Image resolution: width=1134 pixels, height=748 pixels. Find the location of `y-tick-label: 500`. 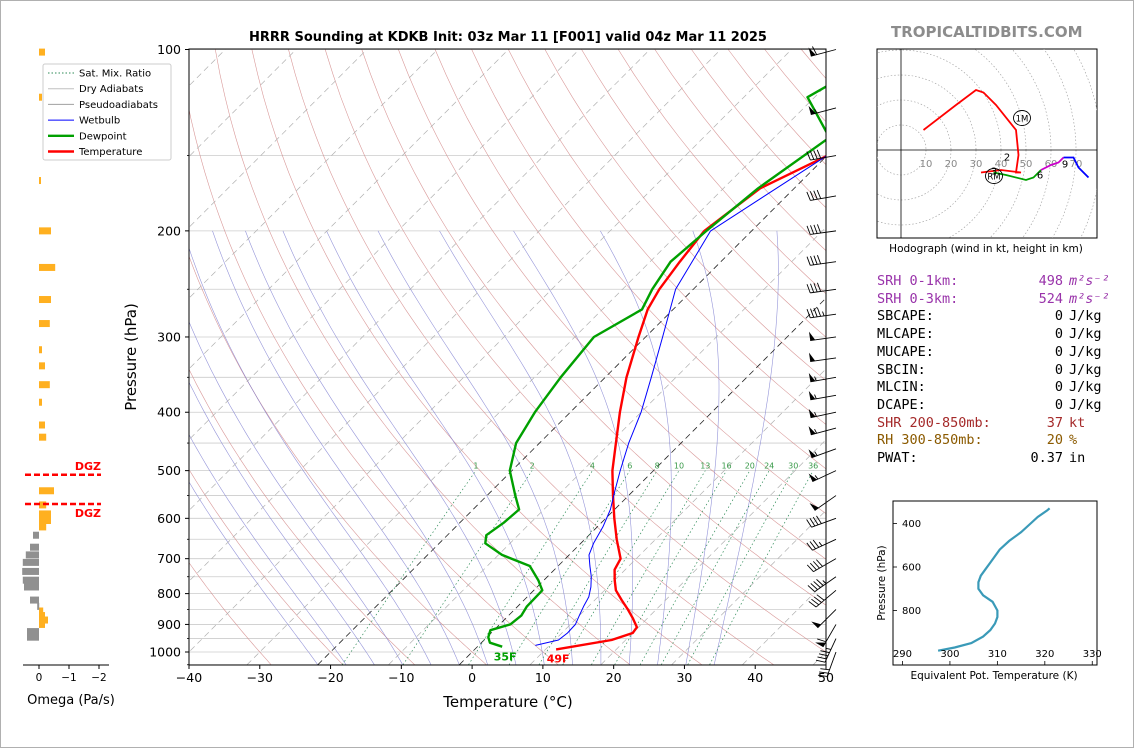

y-tick-label: 500 is located at coordinates (169, 470).